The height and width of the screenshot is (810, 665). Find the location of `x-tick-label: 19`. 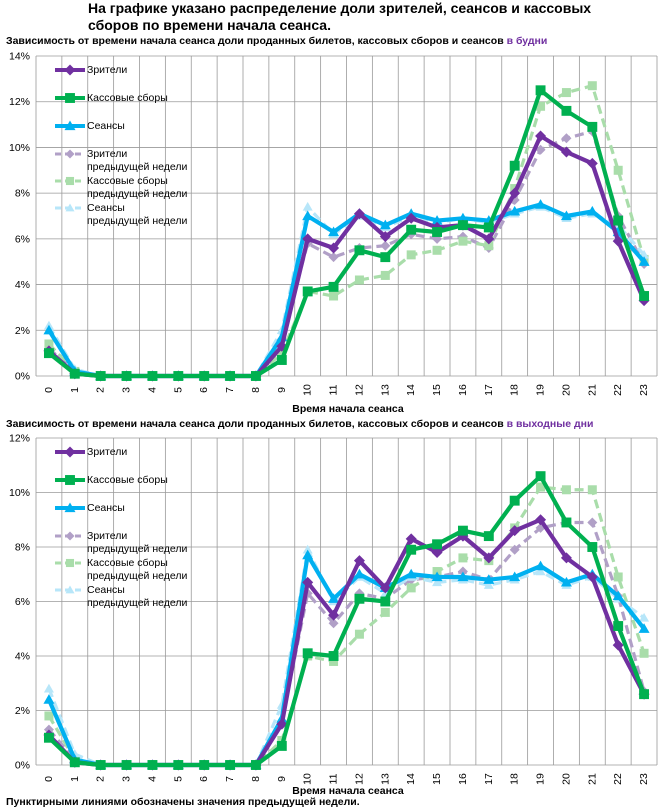

x-tick-label: 19 is located at coordinates (541, 779).